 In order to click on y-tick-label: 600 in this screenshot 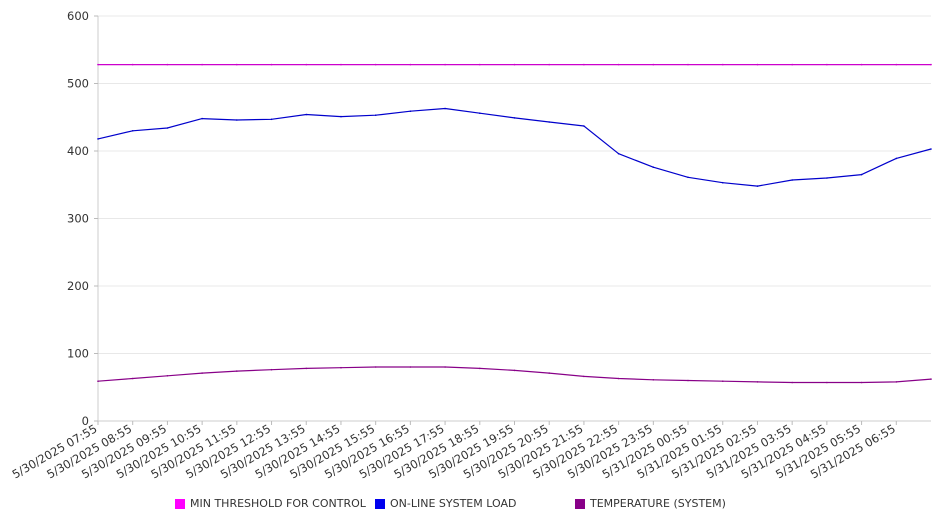, I will do `click(78, 16)`.